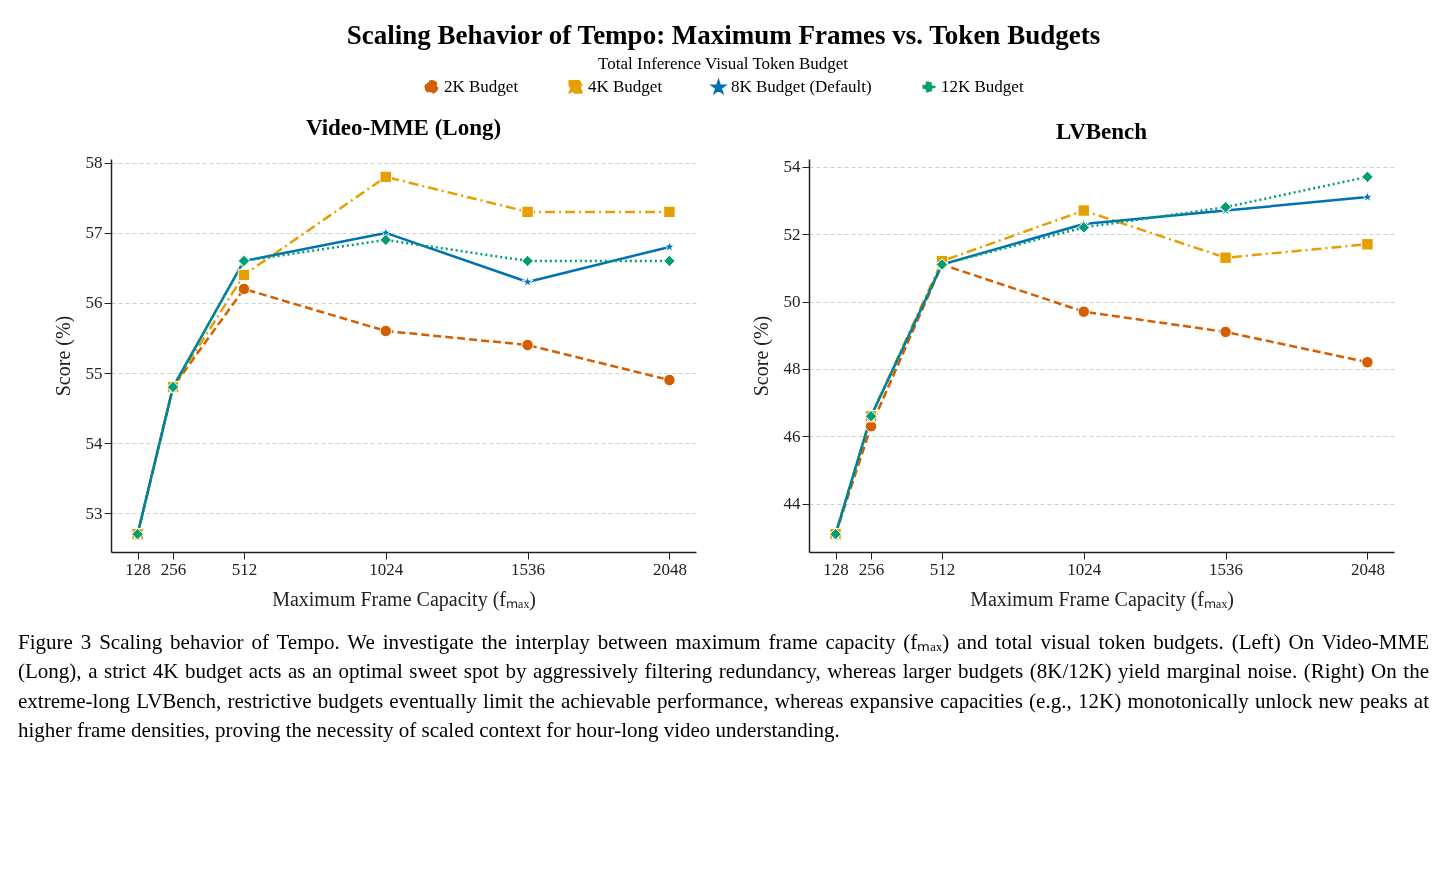 The width and height of the screenshot is (1447, 876). I want to click on caption: Figure 3 Scaling behavior of Tempo. We investigate the interplay between maximum frame capacity (fₘₐₓ) and total visual token budgets. (Left) On Video-MME (Long), a strict 4K budget acts as an optimal sweet spot by aggressively filtering redundancy, whereas larger budgets (8K/12K) yield marginal noise. (Right) On the extreme-long LVBench, restrictive budgets eventually limit the achievable performance, whereas expansive capacities (e.g., 12K) monotonically unlock new peaks at higher frame densities, proving the necessity of scaled context for hour-long video understanding., so click(723, 687).